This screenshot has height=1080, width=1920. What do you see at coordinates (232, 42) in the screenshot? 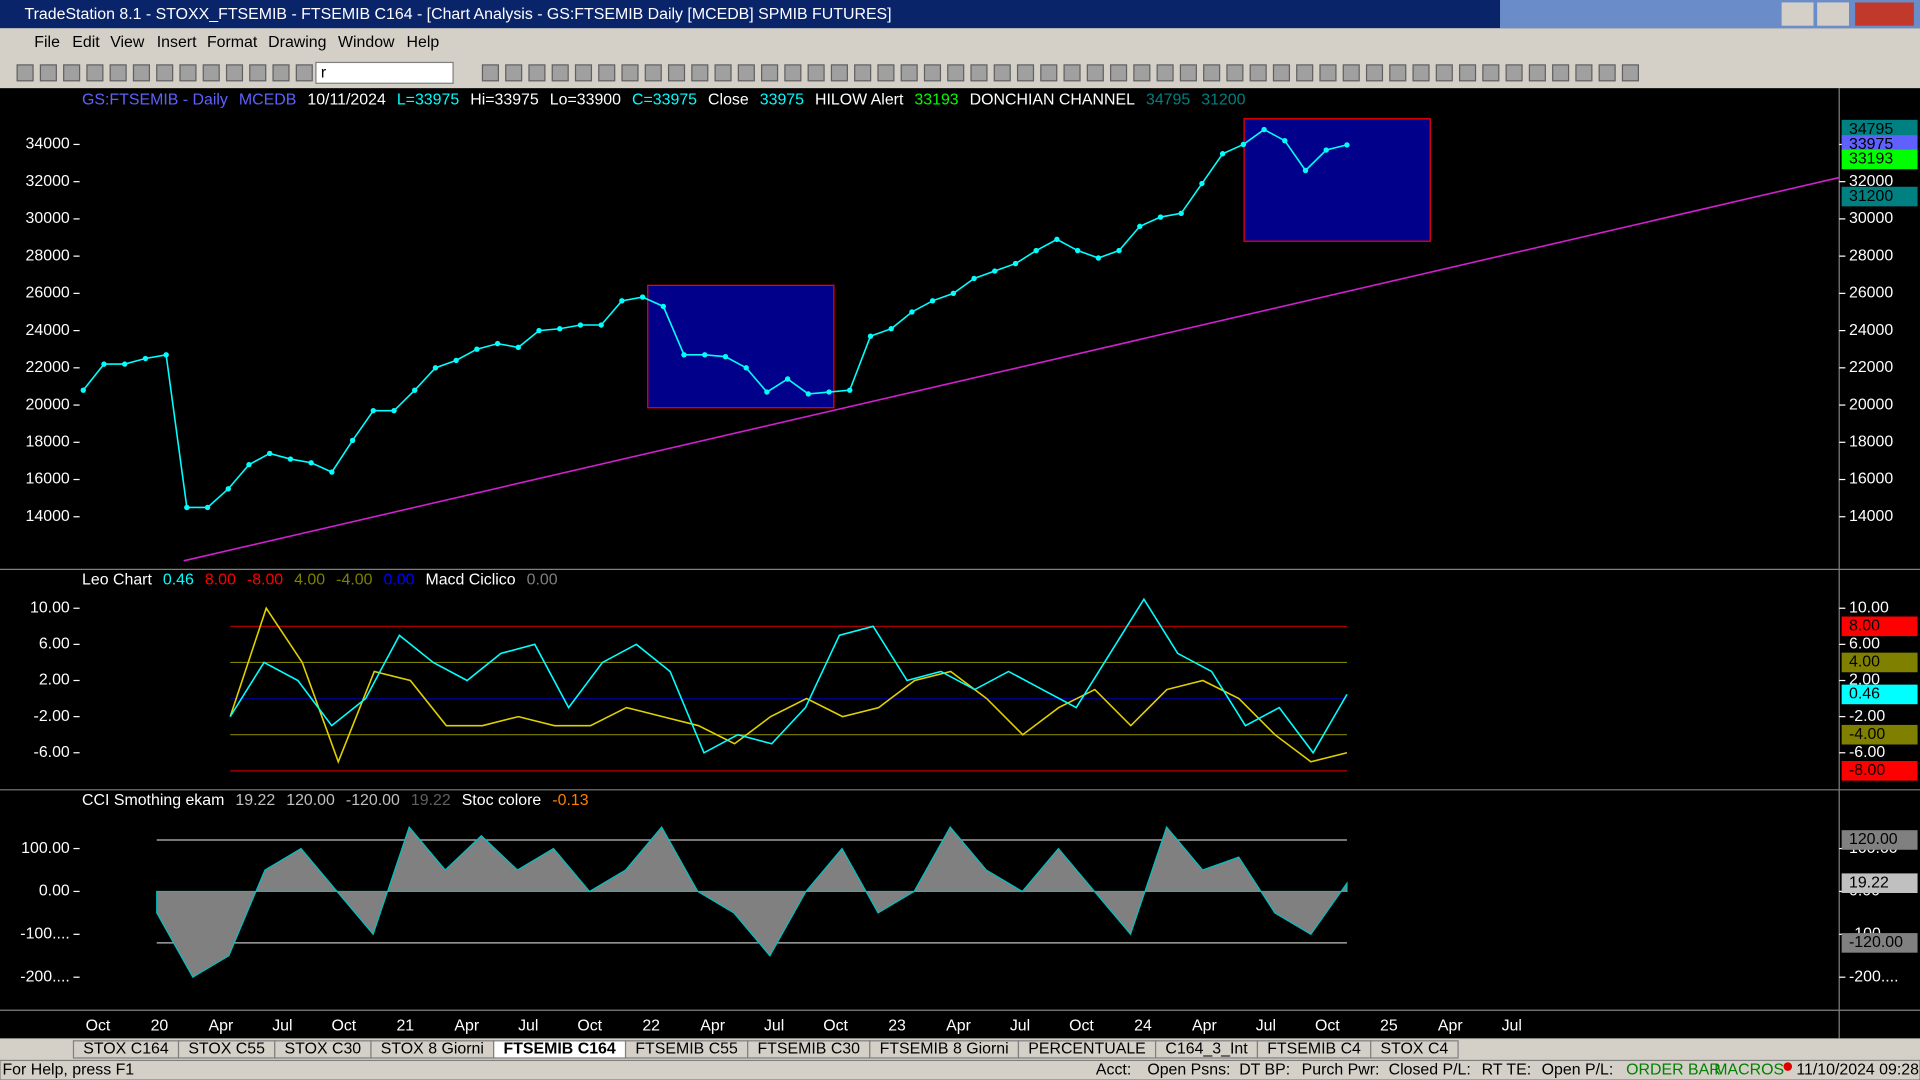
I see `menu-item: Format` at bounding box center [232, 42].